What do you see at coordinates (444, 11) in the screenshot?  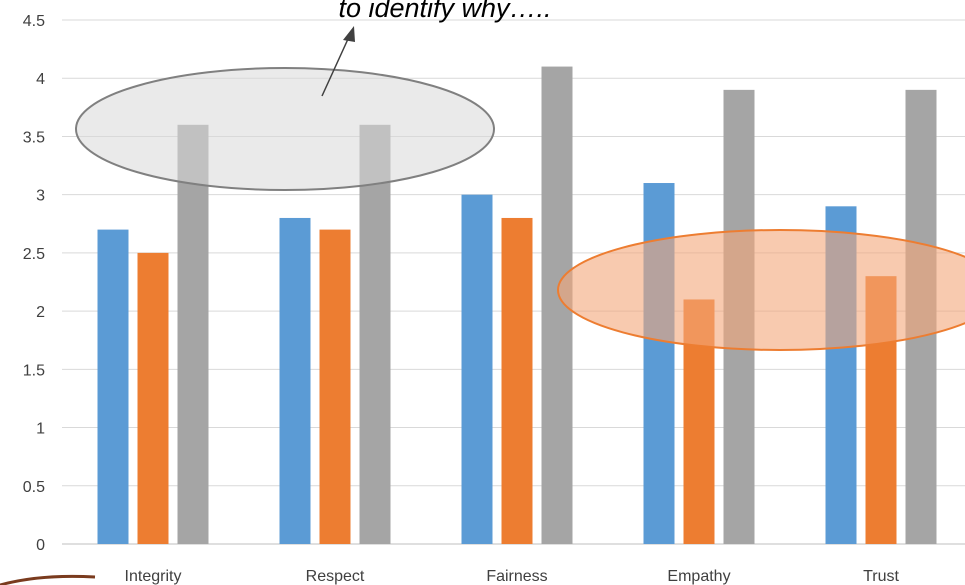 I see `annotation-text: to identify why…..` at bounding box center [444, 11].